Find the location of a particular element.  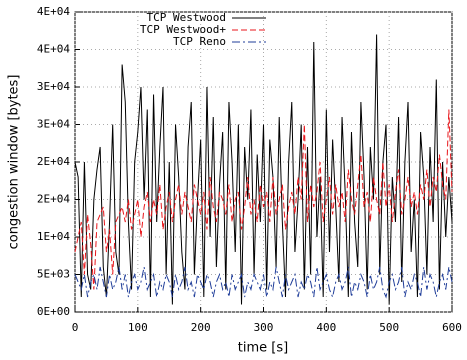

x-tick-label: 300 is located at coordinates (264, 327).